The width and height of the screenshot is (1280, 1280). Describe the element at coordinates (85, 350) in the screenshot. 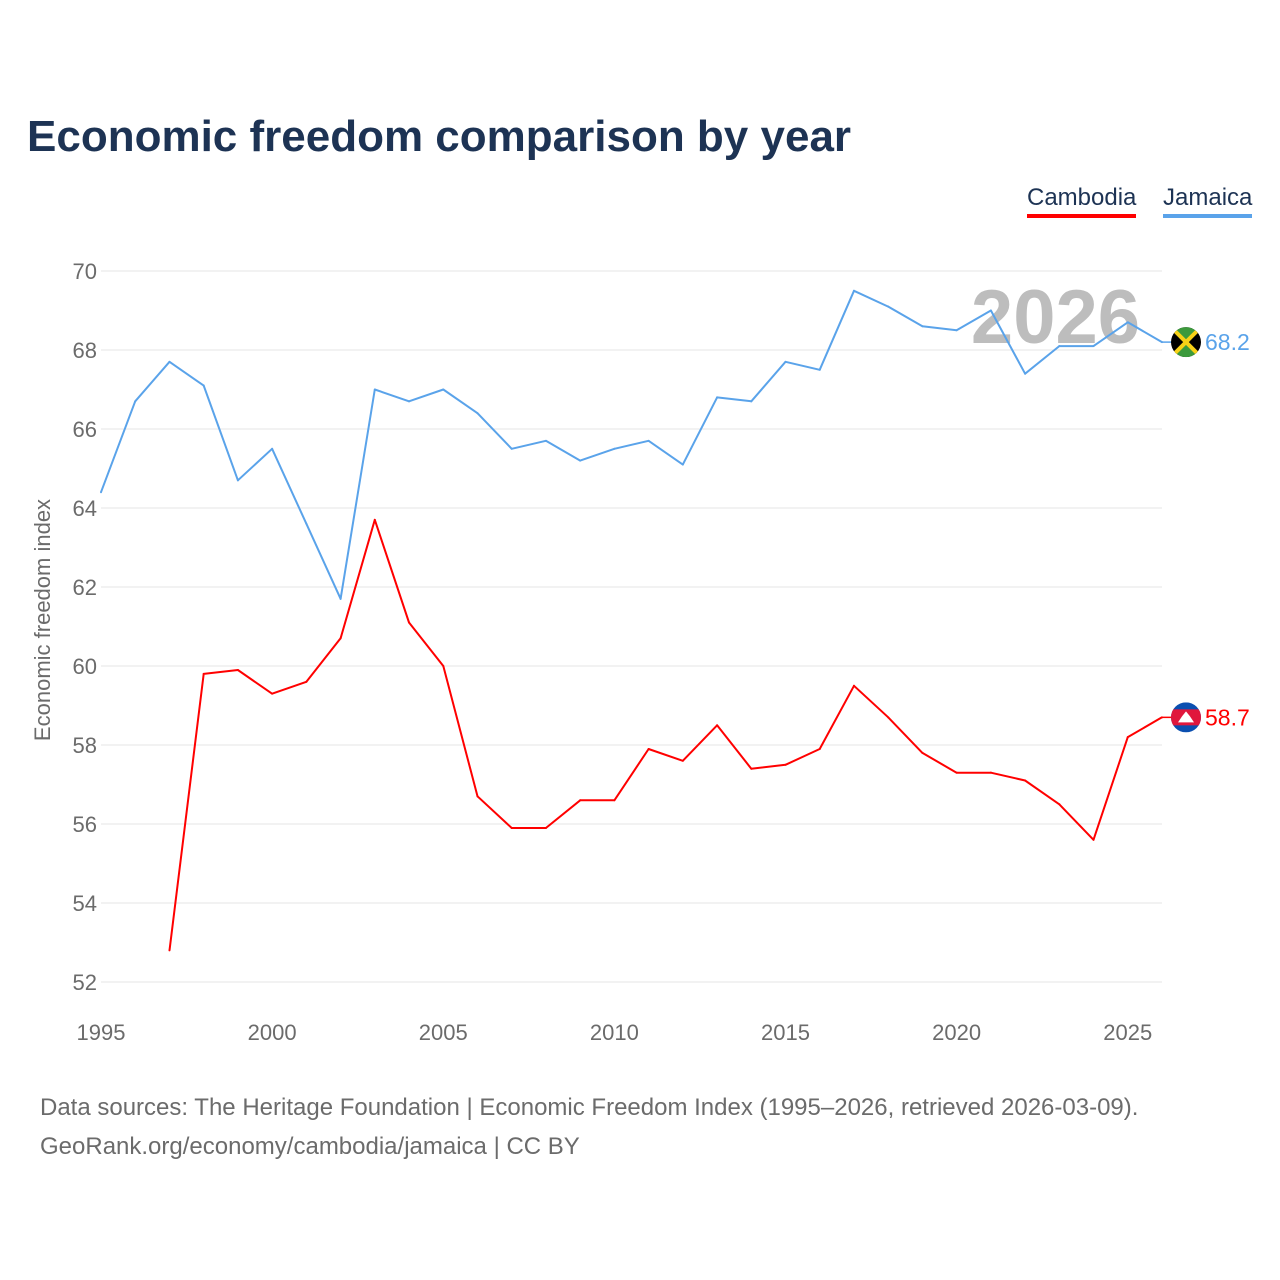

I see `y-tick-label: 68` at that location.